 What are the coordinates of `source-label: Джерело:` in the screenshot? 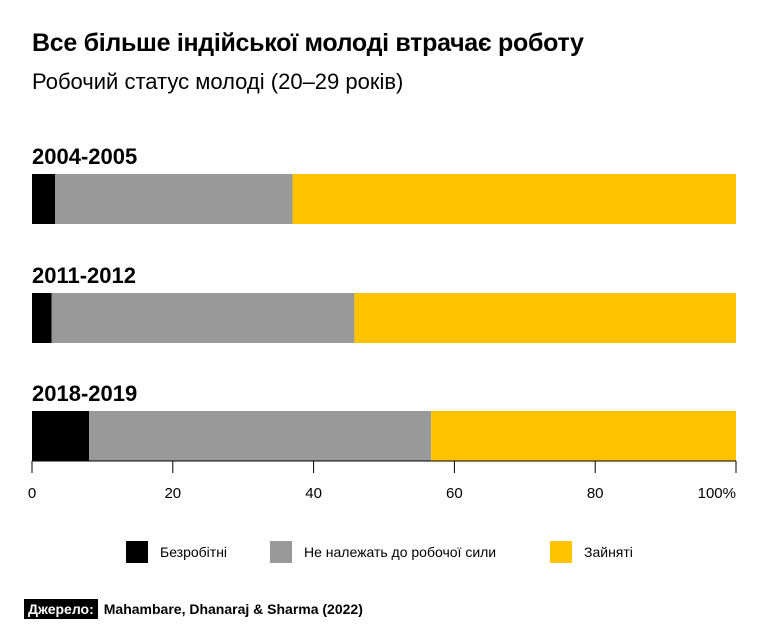 It's located at (61, 609).